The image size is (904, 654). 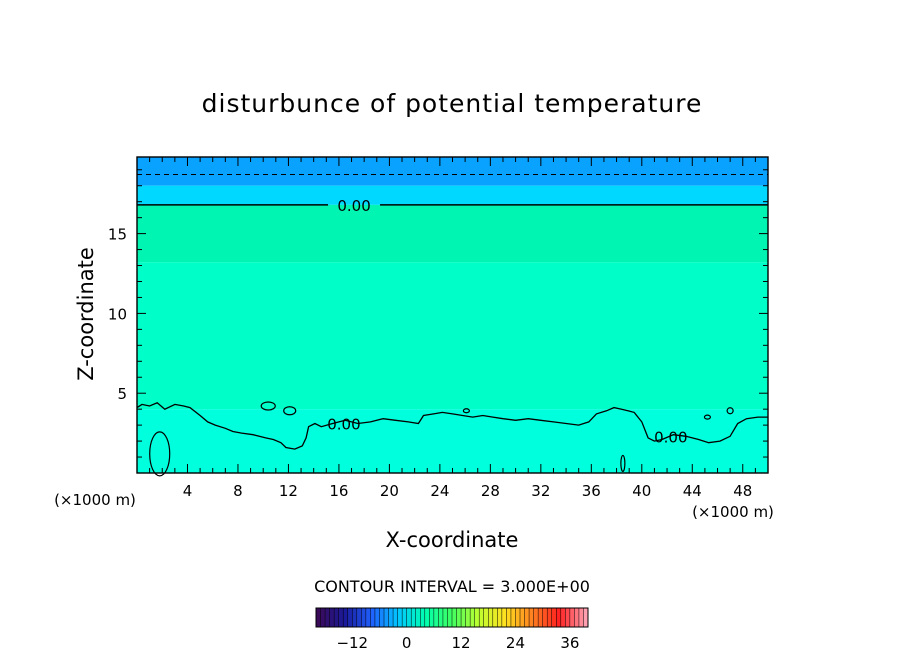 What do you see at coordinates (188, 491) in the screenshot?
I see `x-tick-label: 4` at bounding box center [188, 491].